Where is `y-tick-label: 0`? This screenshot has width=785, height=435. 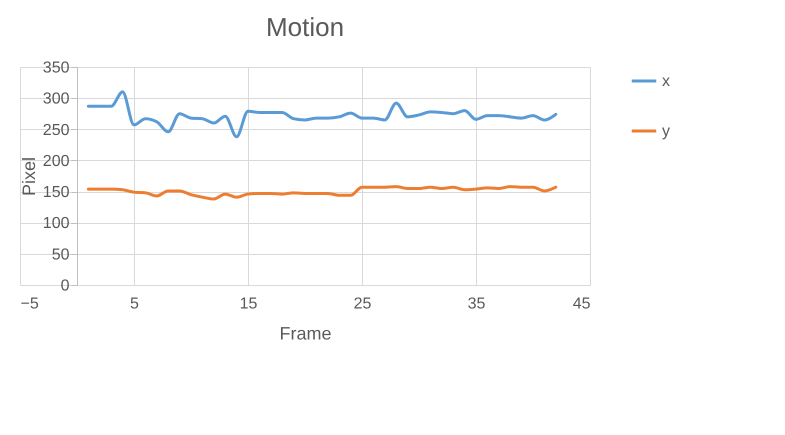
y-tick-label: 0 is located at coordinates (65, 286).